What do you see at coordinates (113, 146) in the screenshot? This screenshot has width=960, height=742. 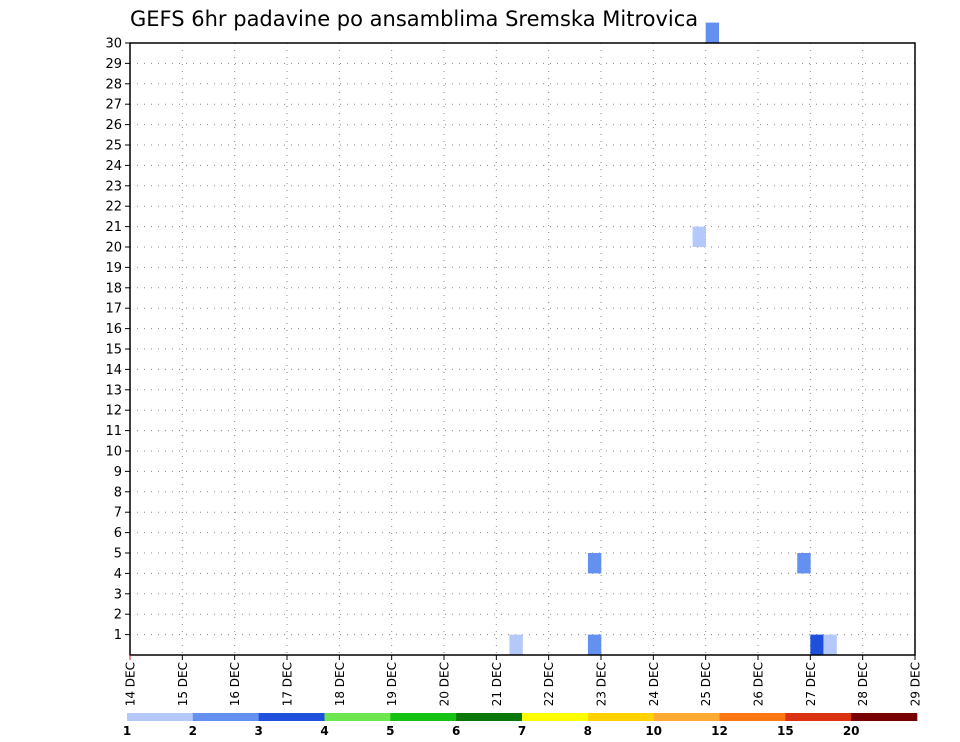 I see `y-tick-label: 25` at bounding box center [113, 146].